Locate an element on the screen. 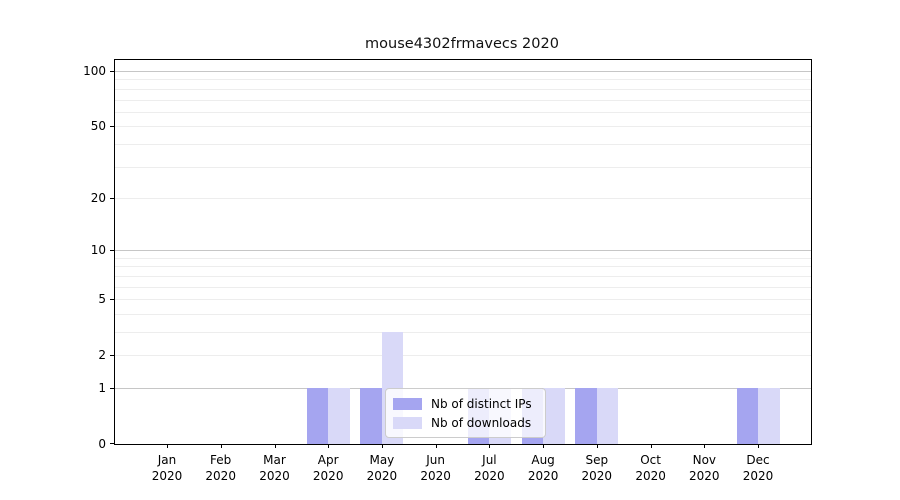 The width and height of the screenshot is (900, 500). y-tick-label: 50 is located at coordinates (98, 126).